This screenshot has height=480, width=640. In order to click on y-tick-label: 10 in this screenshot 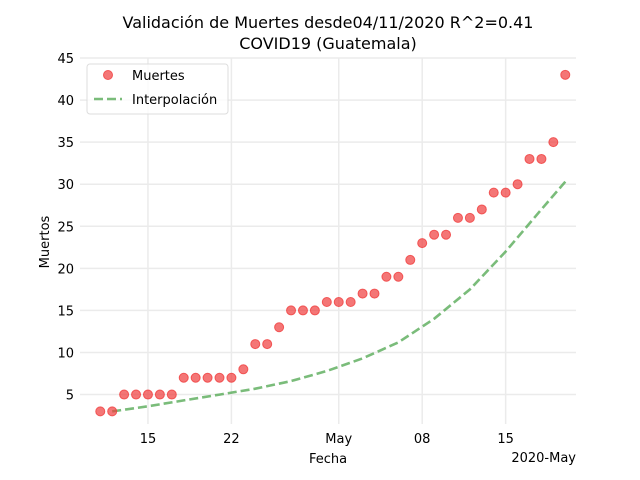, I will do `click(65, 353)`.